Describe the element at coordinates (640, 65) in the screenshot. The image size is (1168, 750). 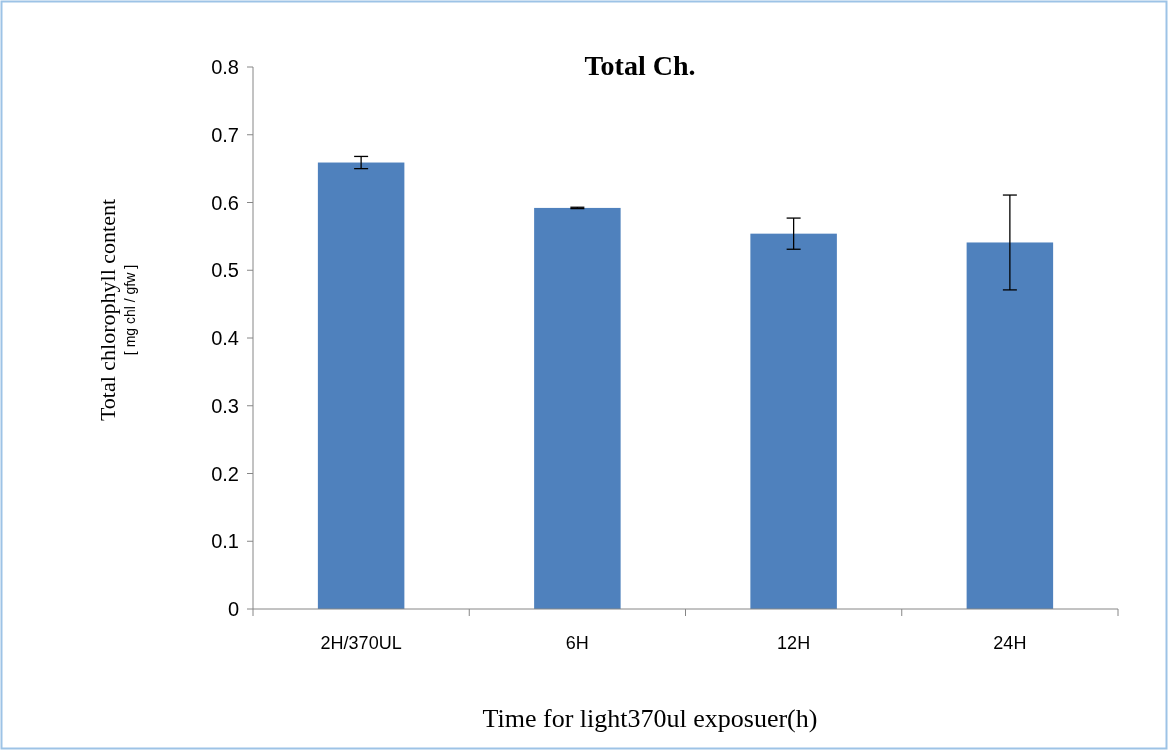
I see `chart-title: Total Ch.` at that location.